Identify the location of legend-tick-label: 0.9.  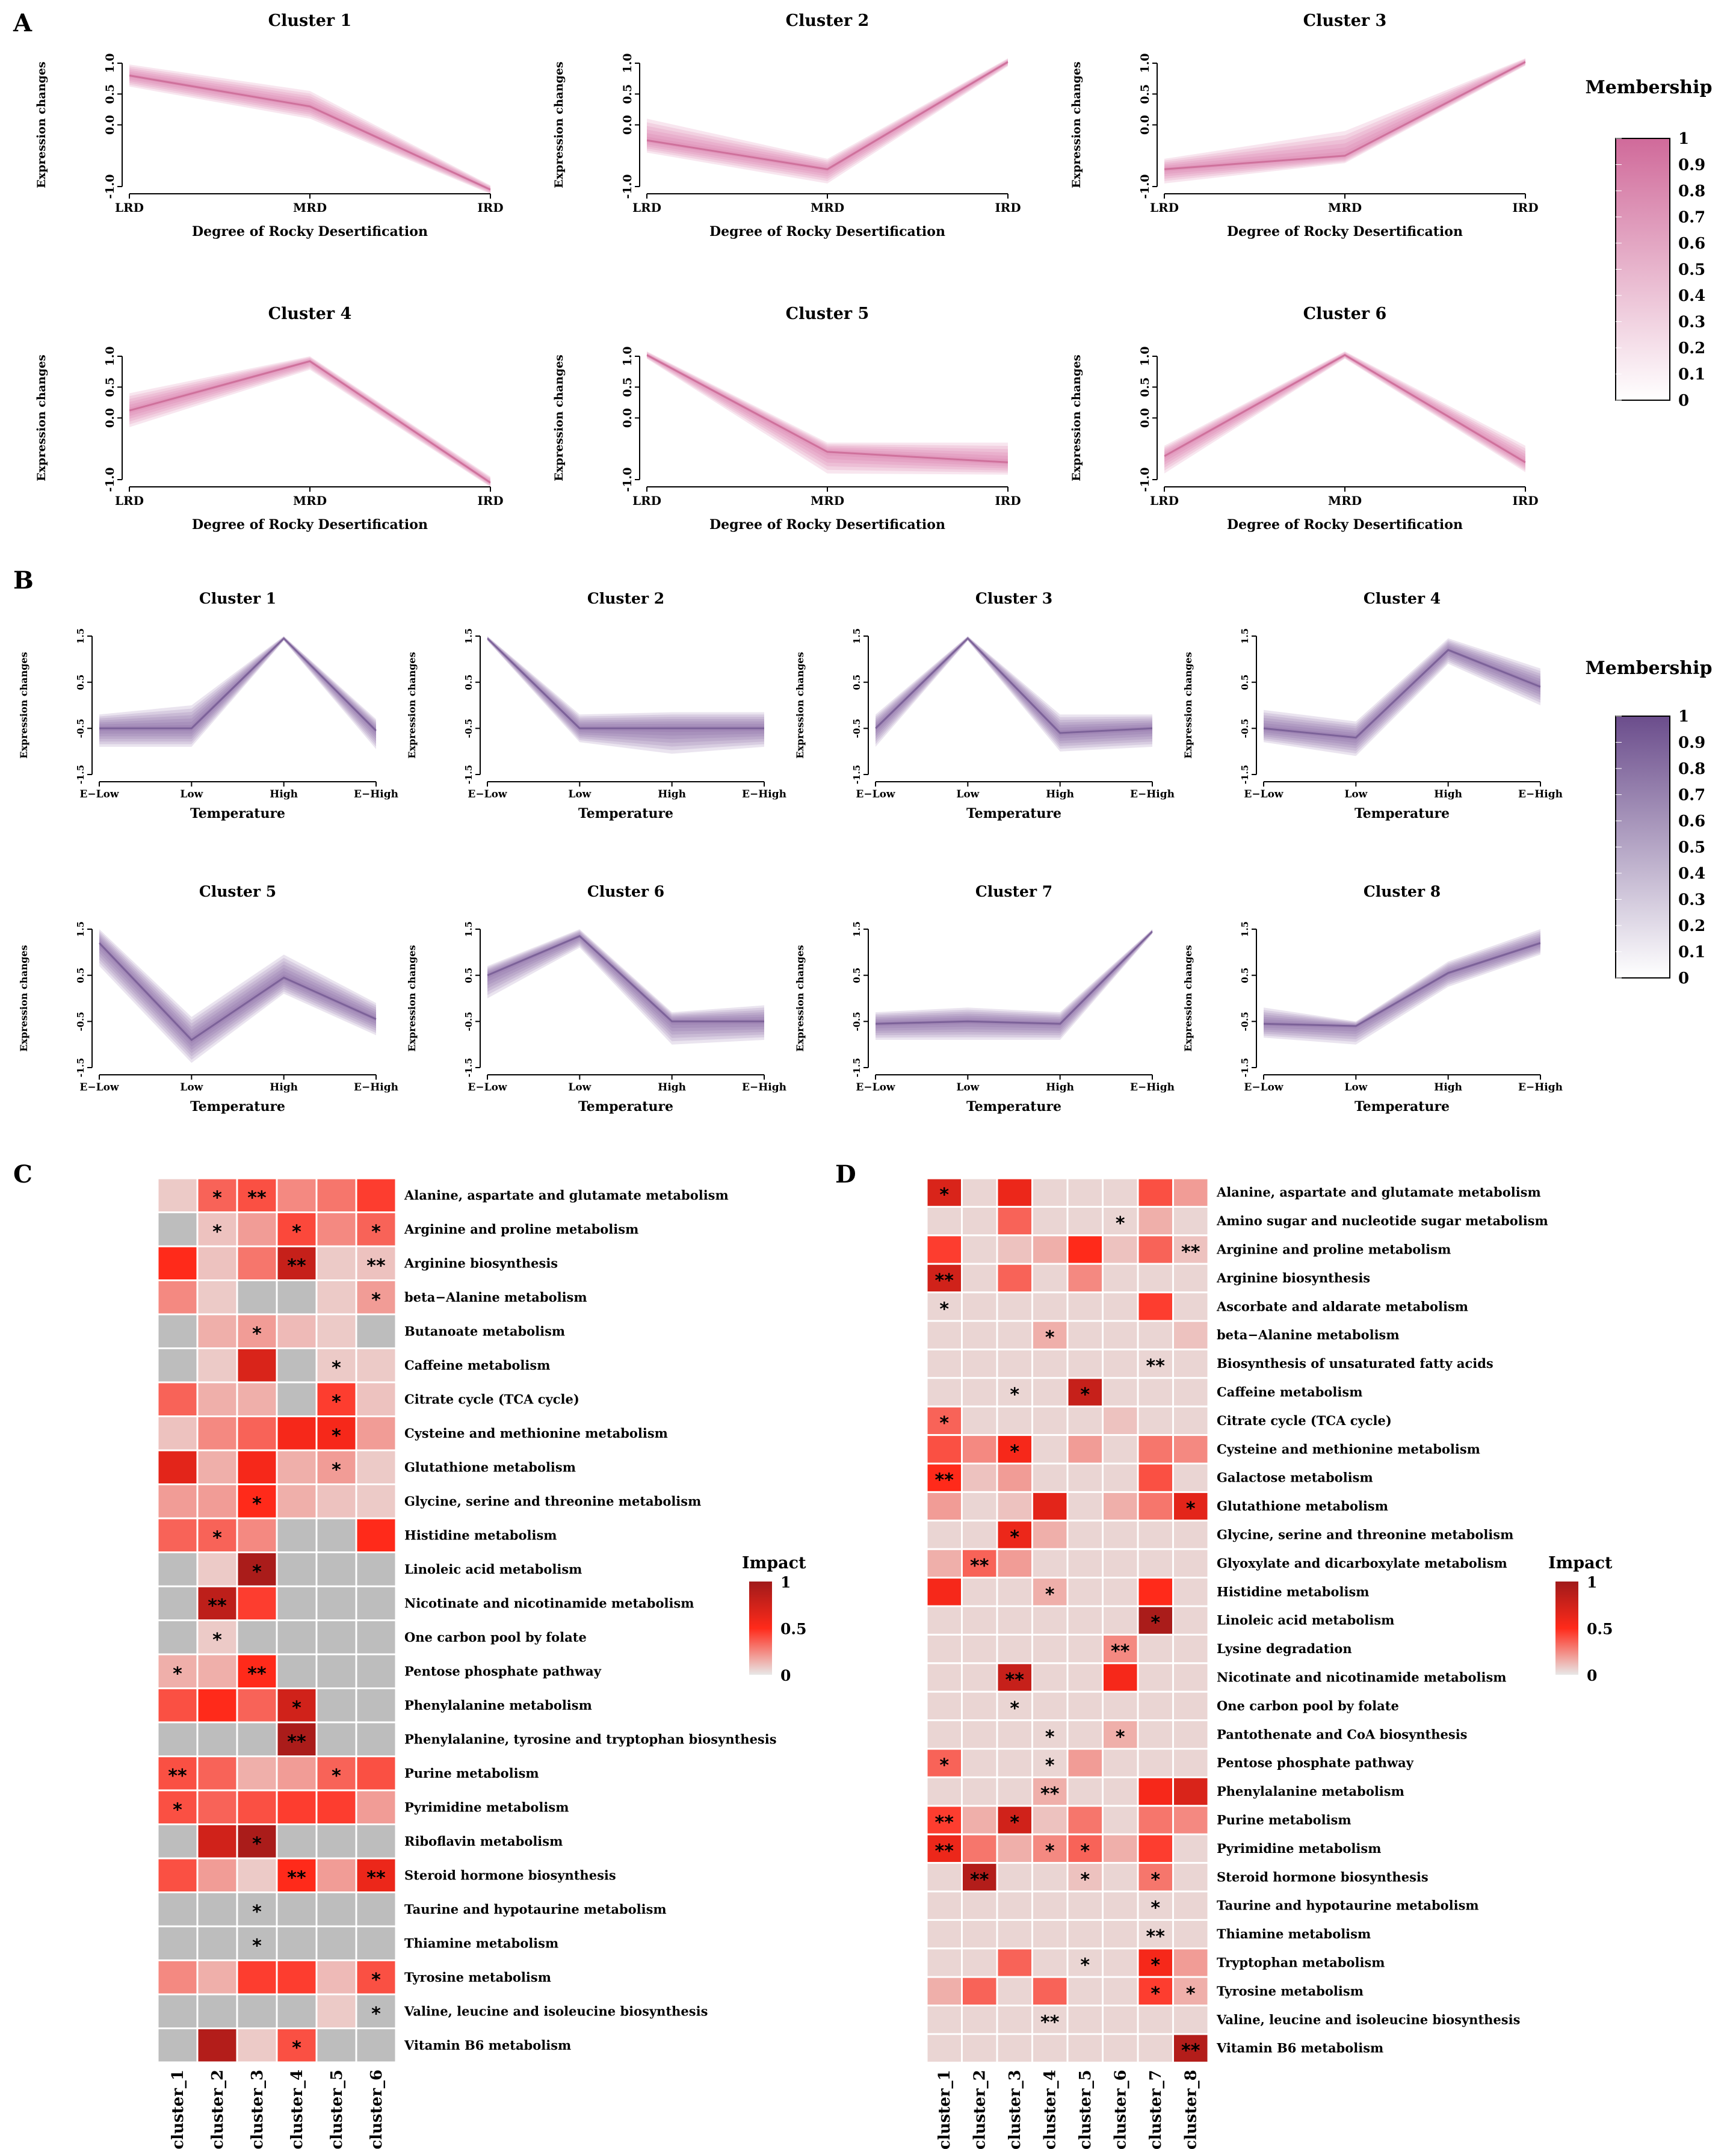
(1691, 743).